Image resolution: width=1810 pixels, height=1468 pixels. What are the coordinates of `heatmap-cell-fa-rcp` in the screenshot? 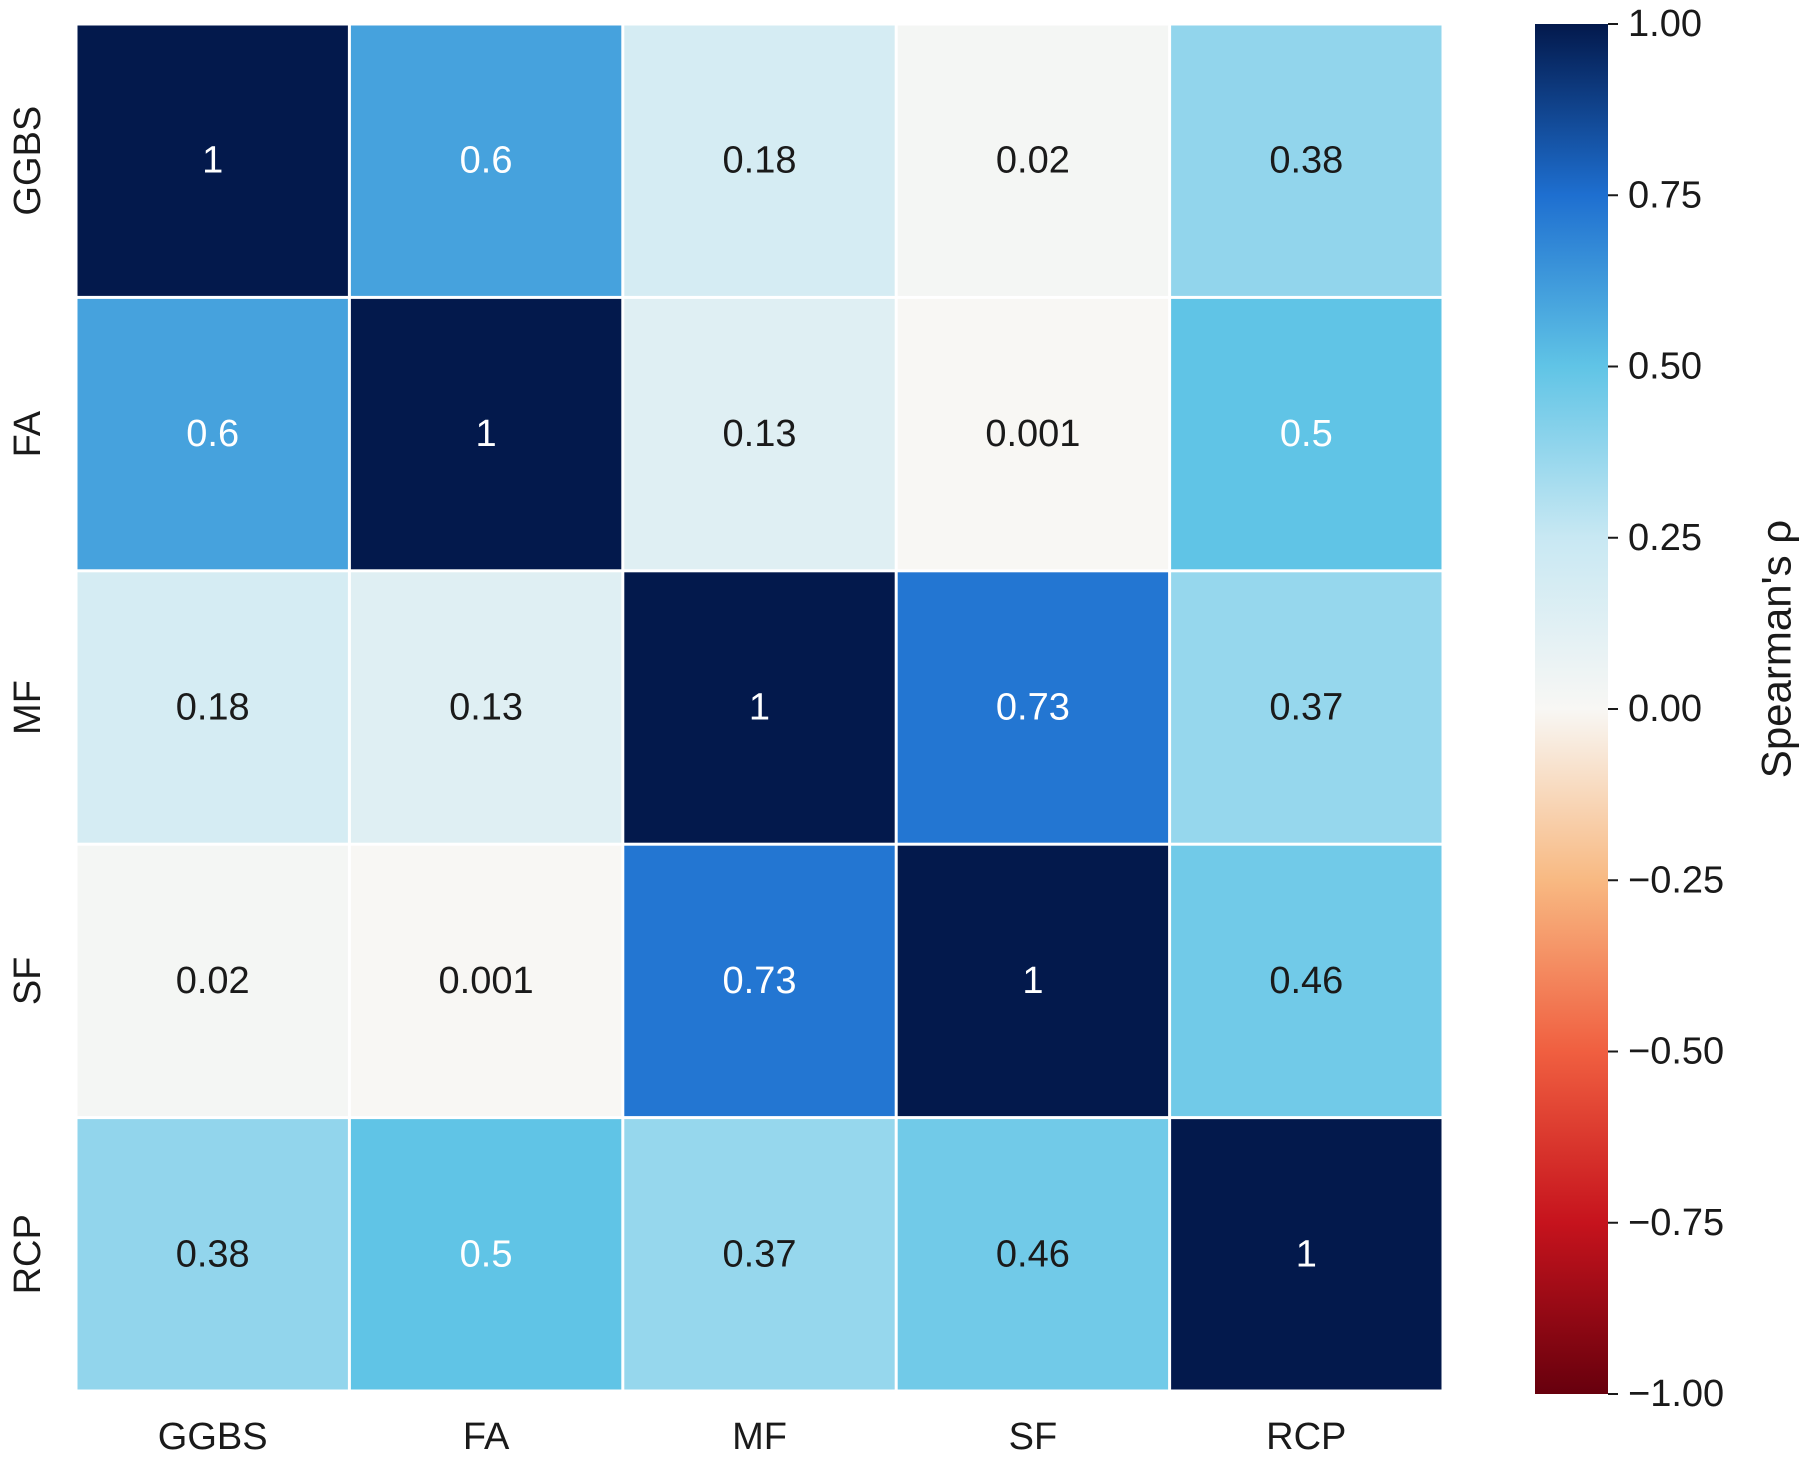 It's located at (1306, 434).